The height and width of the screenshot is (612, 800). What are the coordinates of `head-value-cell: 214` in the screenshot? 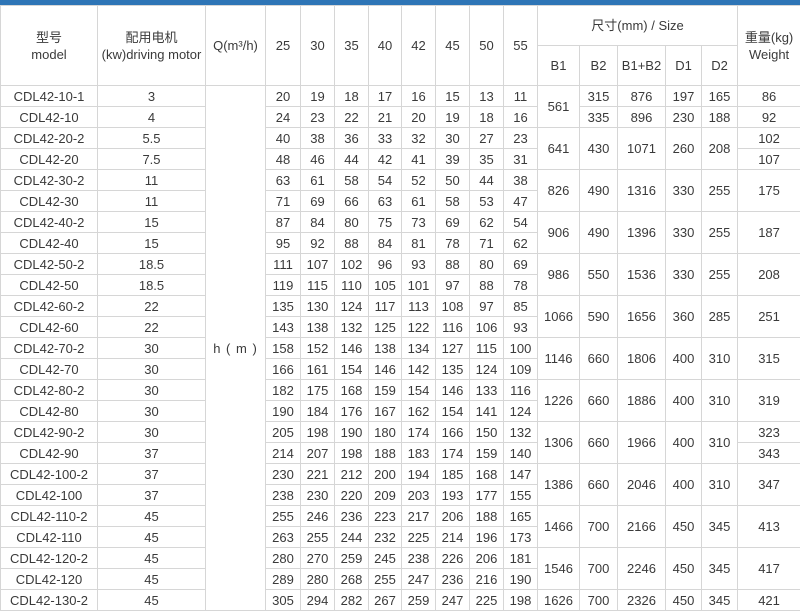 It's located at (452, 537).